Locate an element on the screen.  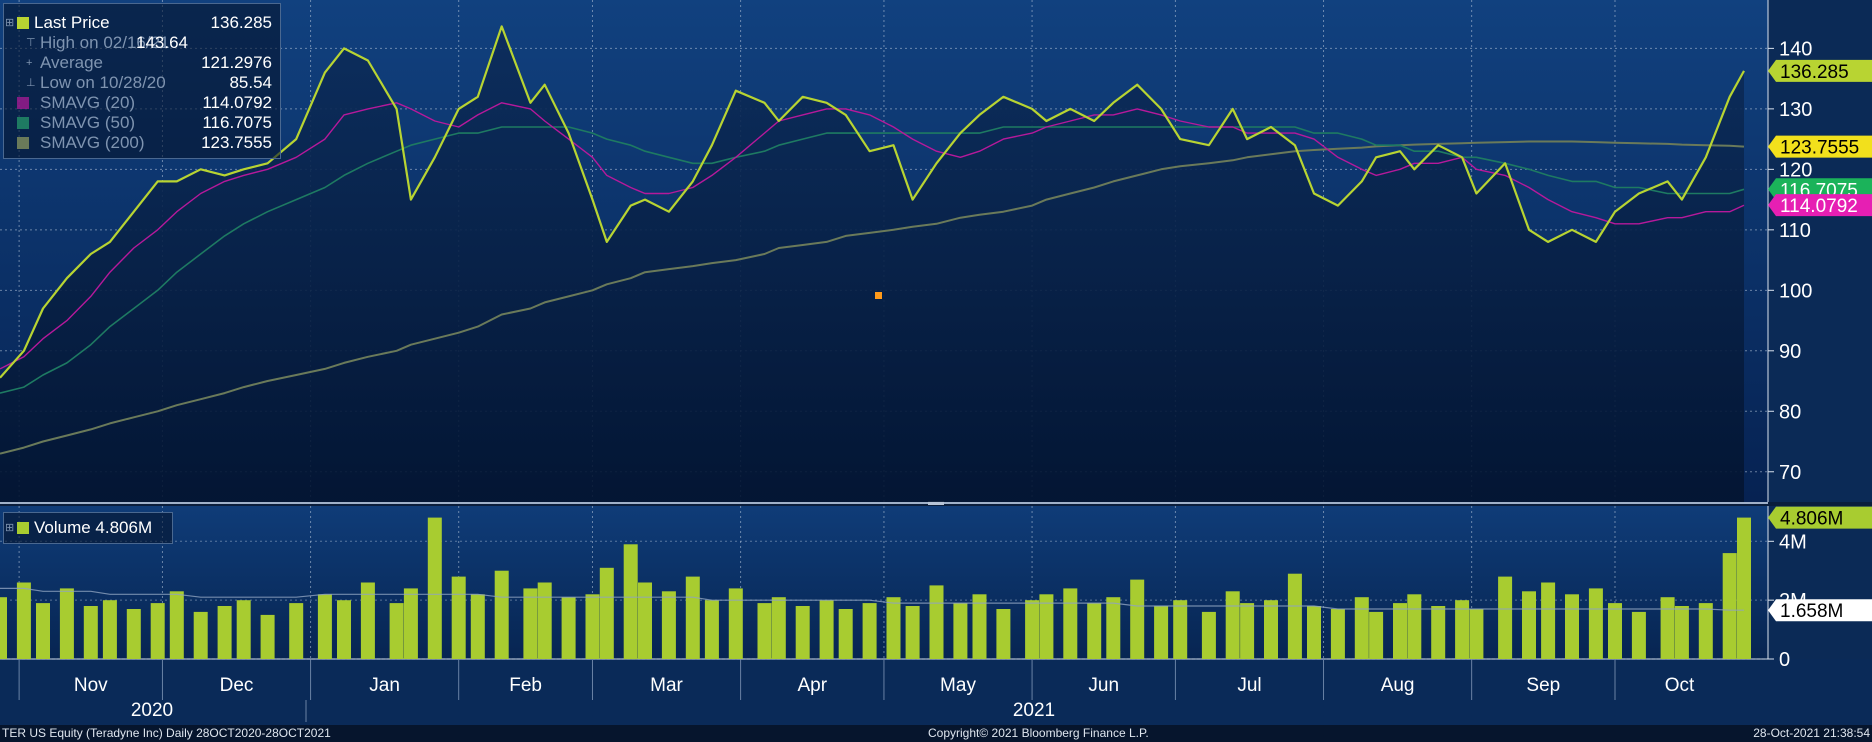
legend-row-sma50: SMAVG (50) 116.7075 is located at coordinates (142, 123).